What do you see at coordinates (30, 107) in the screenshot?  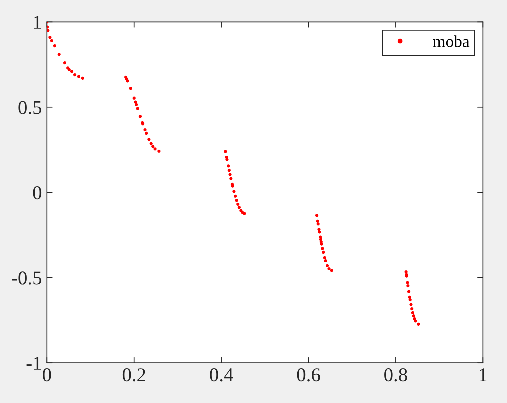 I see `y-tick-label: 0.5` at bounding box center [30, 107].